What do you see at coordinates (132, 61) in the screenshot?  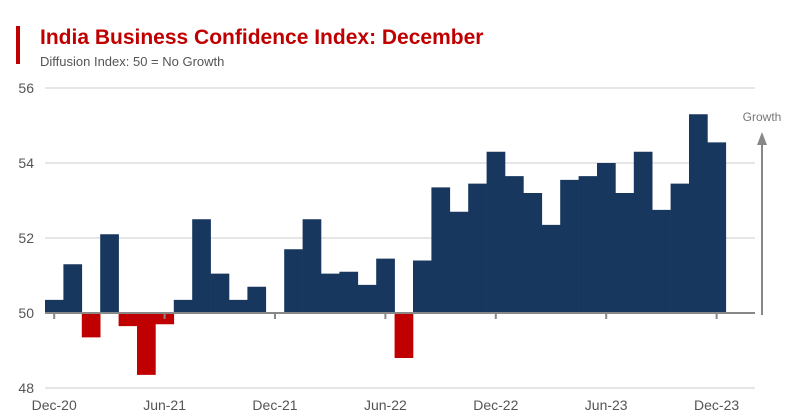 I see `chart-subtitle: Diffusion Index: 50 = No Growth` at bounding box center [132, 61].